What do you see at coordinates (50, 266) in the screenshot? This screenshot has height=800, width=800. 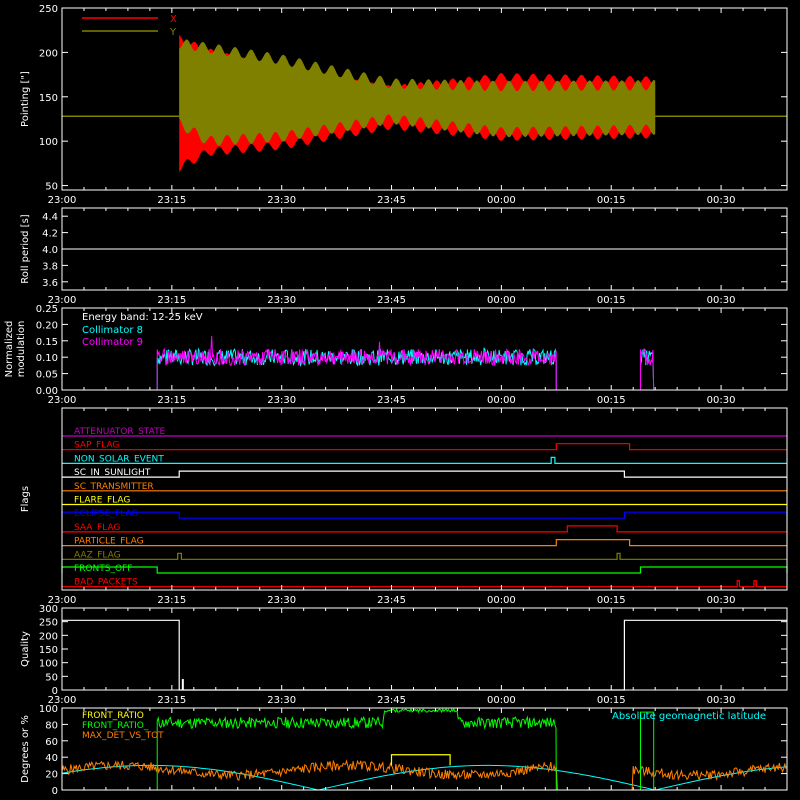 I see `roll-ytick-label: 3.8` at bounding box center [50, 266].